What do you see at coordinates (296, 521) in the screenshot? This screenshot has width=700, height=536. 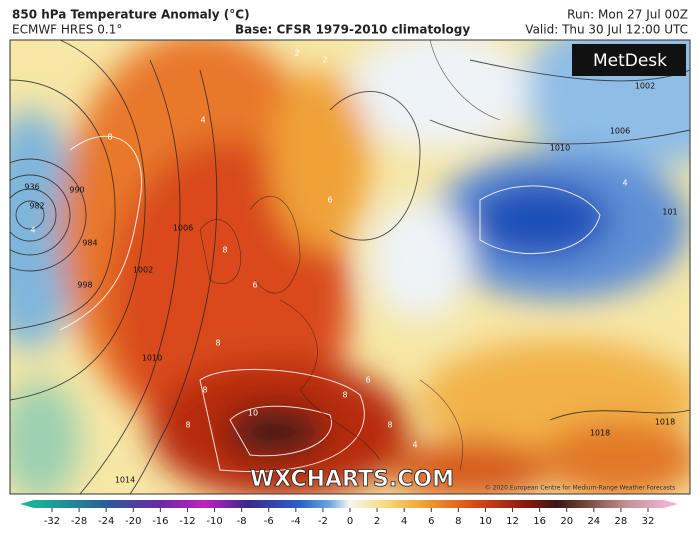 I see `colorbar-tick-label: -4` at bounding box center [296, 521].